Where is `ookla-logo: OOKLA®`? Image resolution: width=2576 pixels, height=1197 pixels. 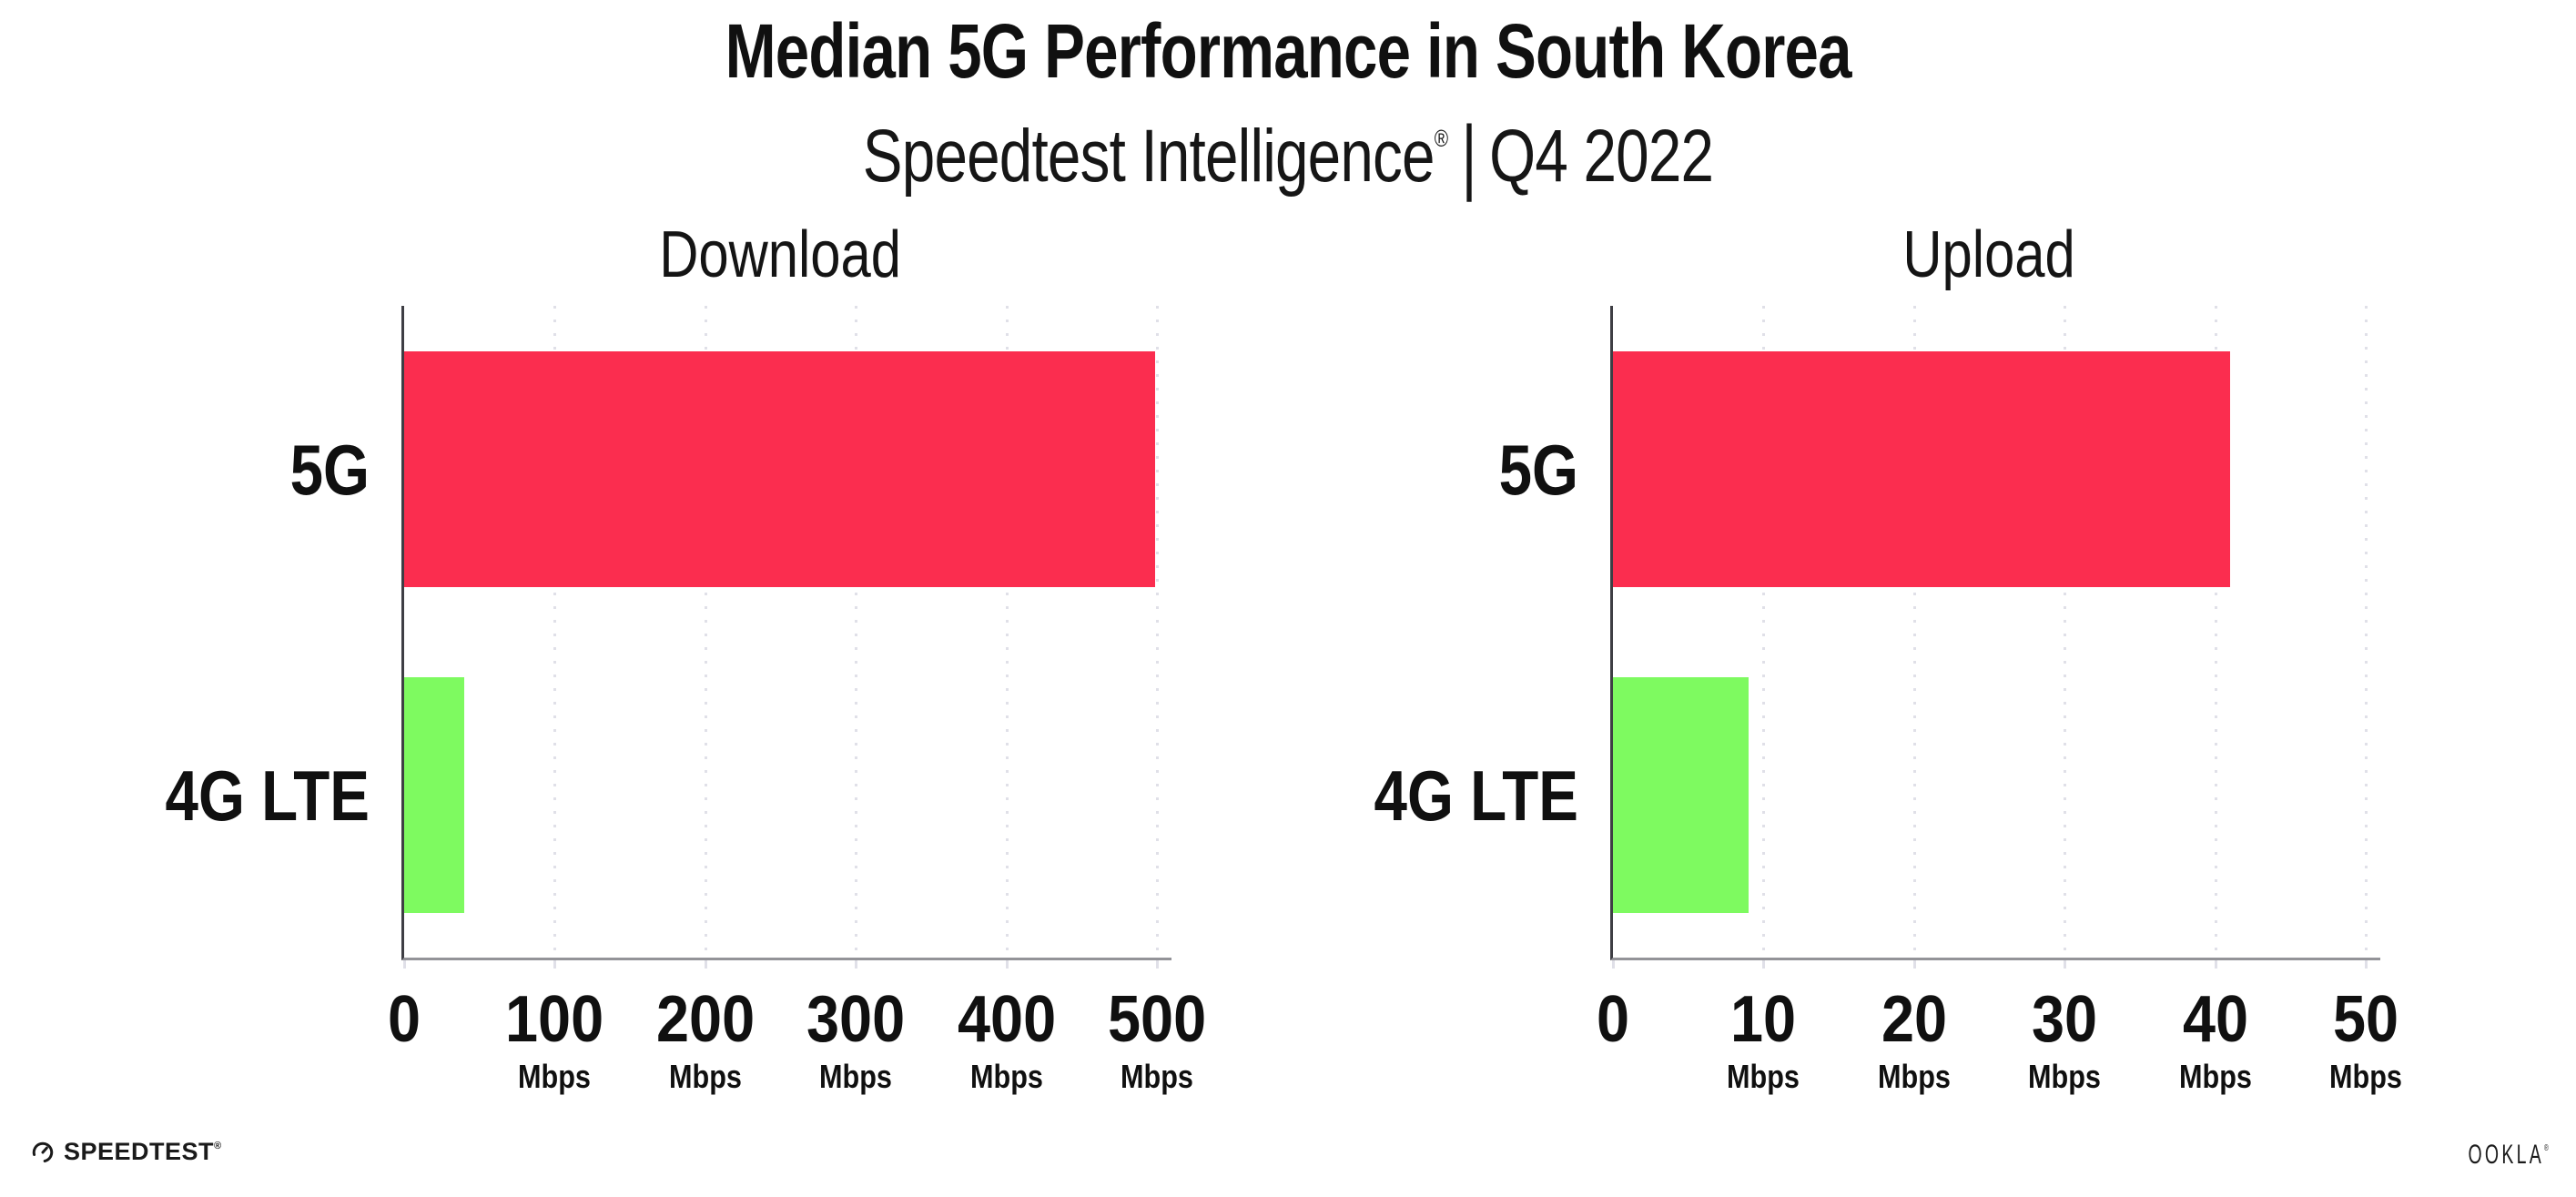 ookla-logo: OOKLA® is located at coordinates (2487, 1156).